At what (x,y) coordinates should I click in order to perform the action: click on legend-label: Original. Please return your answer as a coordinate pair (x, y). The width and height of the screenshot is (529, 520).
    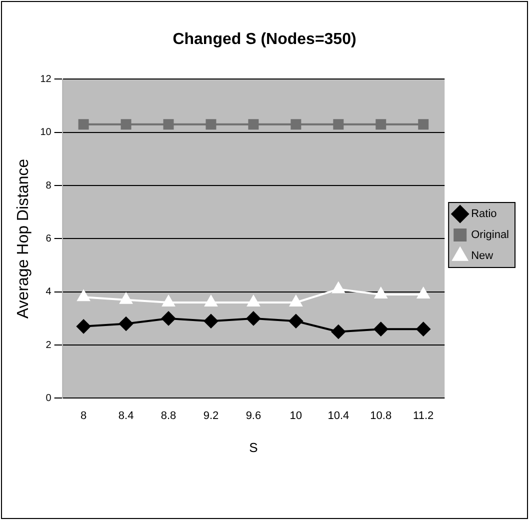
    Looking at the image, I should click on (490, 235).